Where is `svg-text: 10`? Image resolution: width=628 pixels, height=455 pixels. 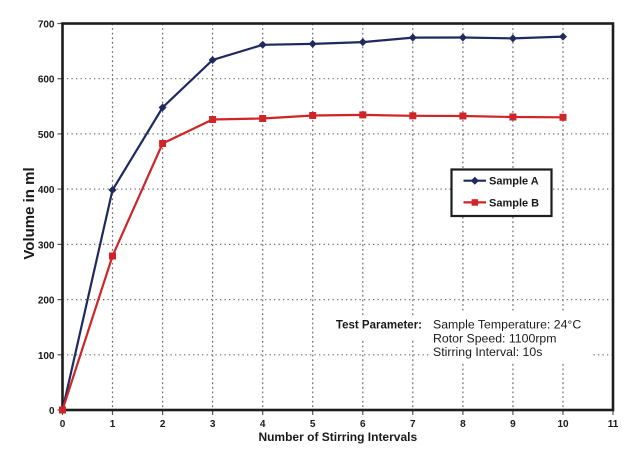 svg-text: 10 is located at coordinates (563, 424).